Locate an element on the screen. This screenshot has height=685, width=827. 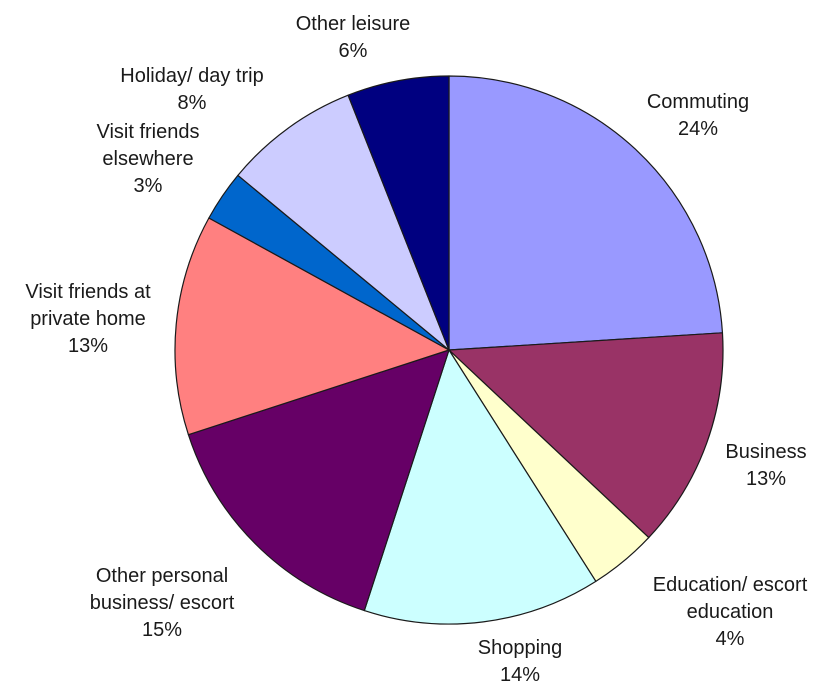
slice-value-label: 3% is located at coordinates (148, 186).